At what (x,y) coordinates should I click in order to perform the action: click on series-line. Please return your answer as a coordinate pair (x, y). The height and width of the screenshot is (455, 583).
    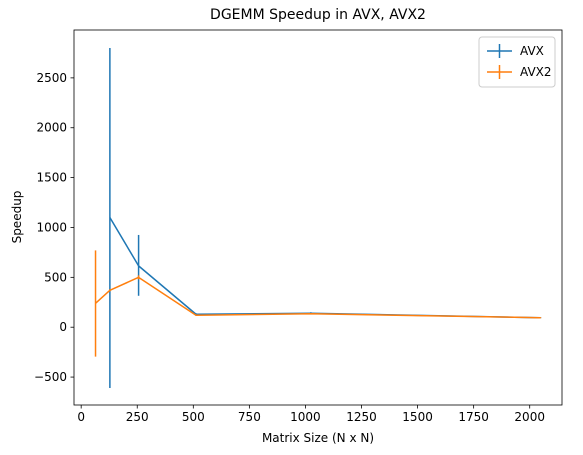
    Looking at the image, I should click on (318, 297).